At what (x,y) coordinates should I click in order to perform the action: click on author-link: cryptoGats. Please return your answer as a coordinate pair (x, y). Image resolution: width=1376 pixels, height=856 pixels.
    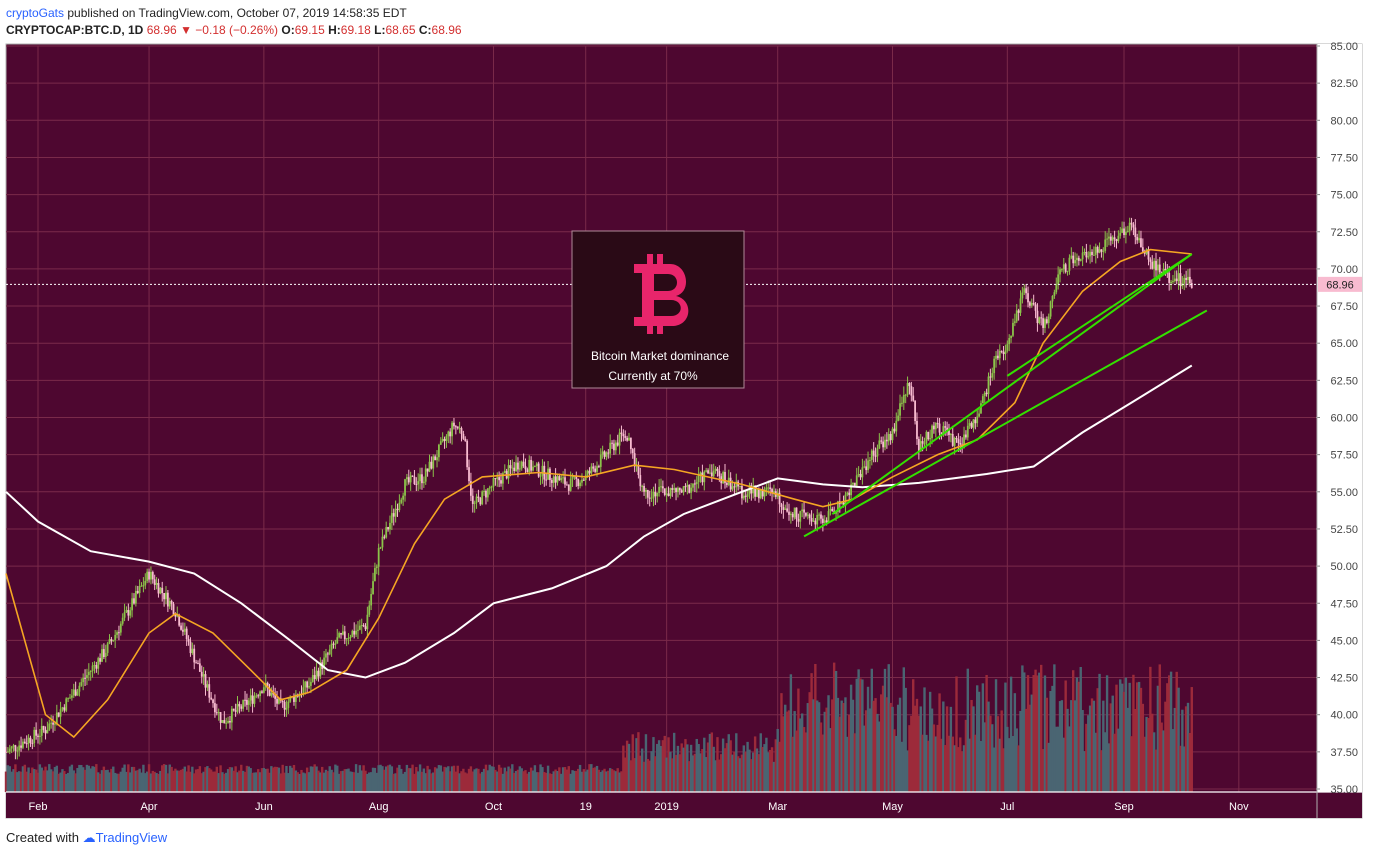
    Looking at the image, I should click on (35, 13).